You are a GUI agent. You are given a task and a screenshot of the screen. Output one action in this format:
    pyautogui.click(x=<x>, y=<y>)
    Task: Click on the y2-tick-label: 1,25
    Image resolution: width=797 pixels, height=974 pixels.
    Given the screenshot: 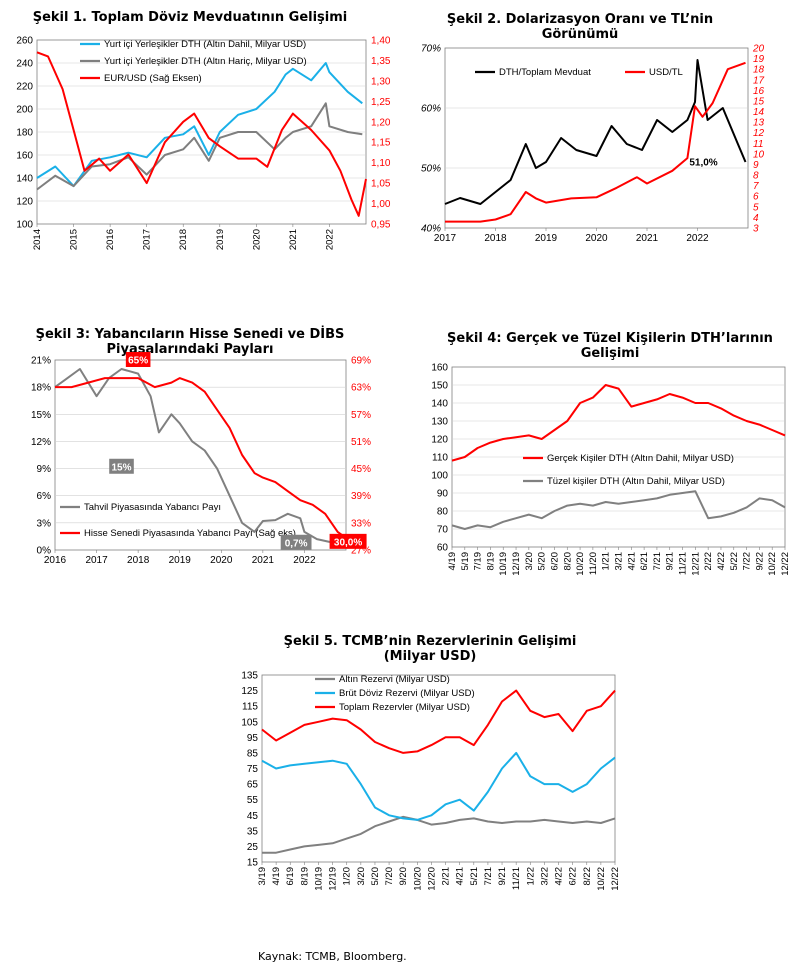 What is the action you would take?
    pyautogui.click(x=381, y=102)
    